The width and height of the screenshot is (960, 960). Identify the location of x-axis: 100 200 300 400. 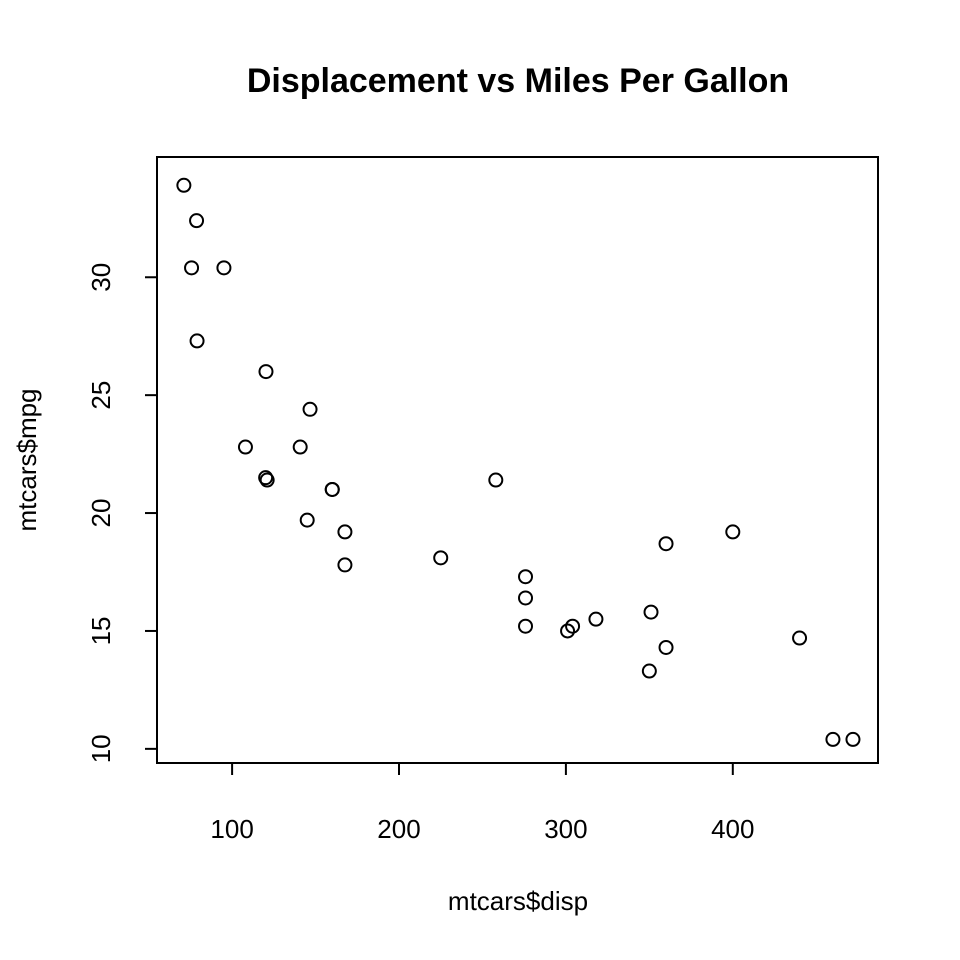
(482, 803).